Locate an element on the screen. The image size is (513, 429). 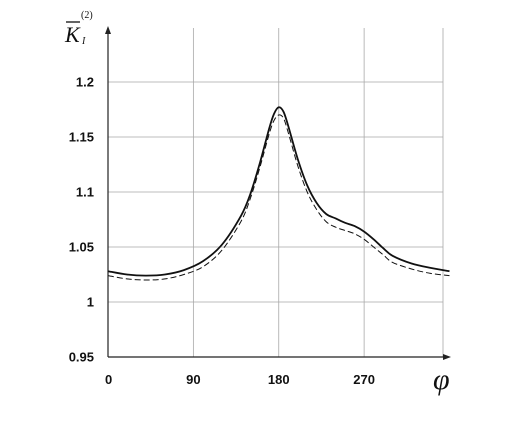
x-axis-arrow is located at coordinates (447, 357).